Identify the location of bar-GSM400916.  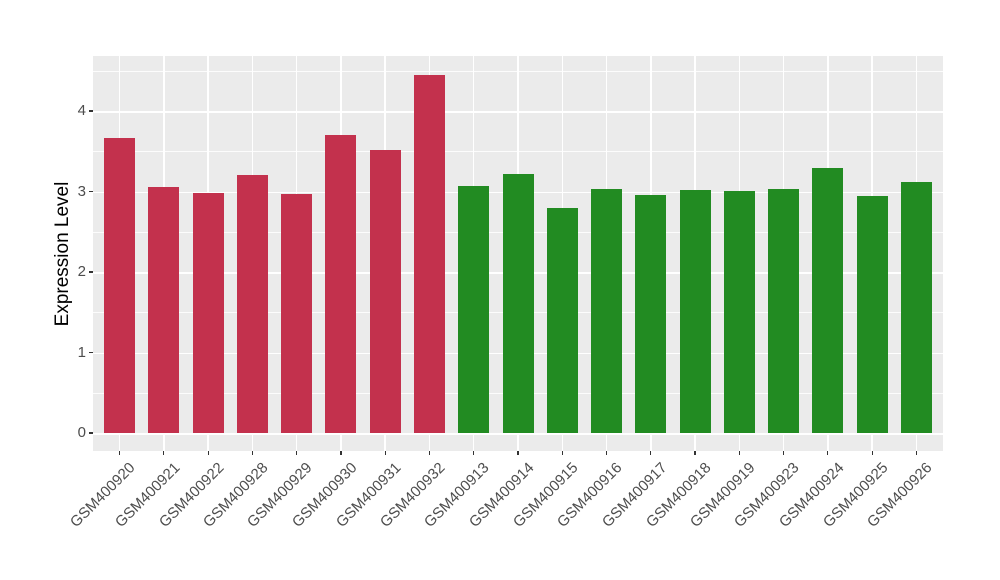
(607, 311).